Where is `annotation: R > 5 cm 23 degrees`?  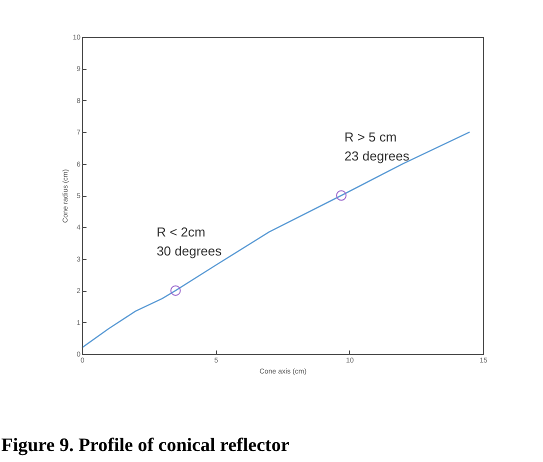
annotation: R > 5 cm 23 degrees is located at coordinates (377, 147).